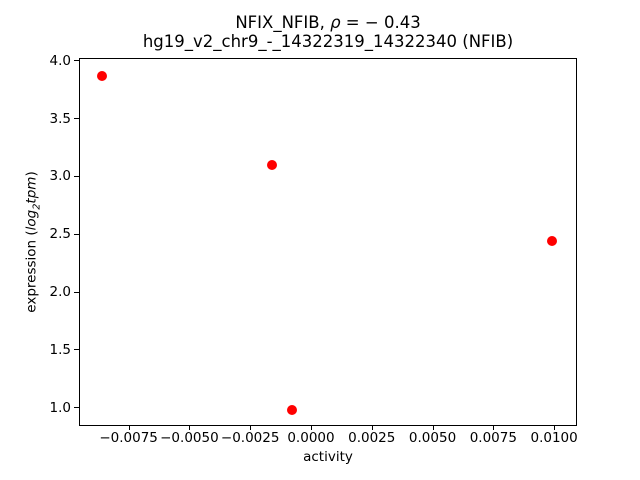 This screenshot has width=640, height=480. Describe the element at coordinates (311, 438) in the screenshot. I see `x-tick-label: 0.0000` at that location.